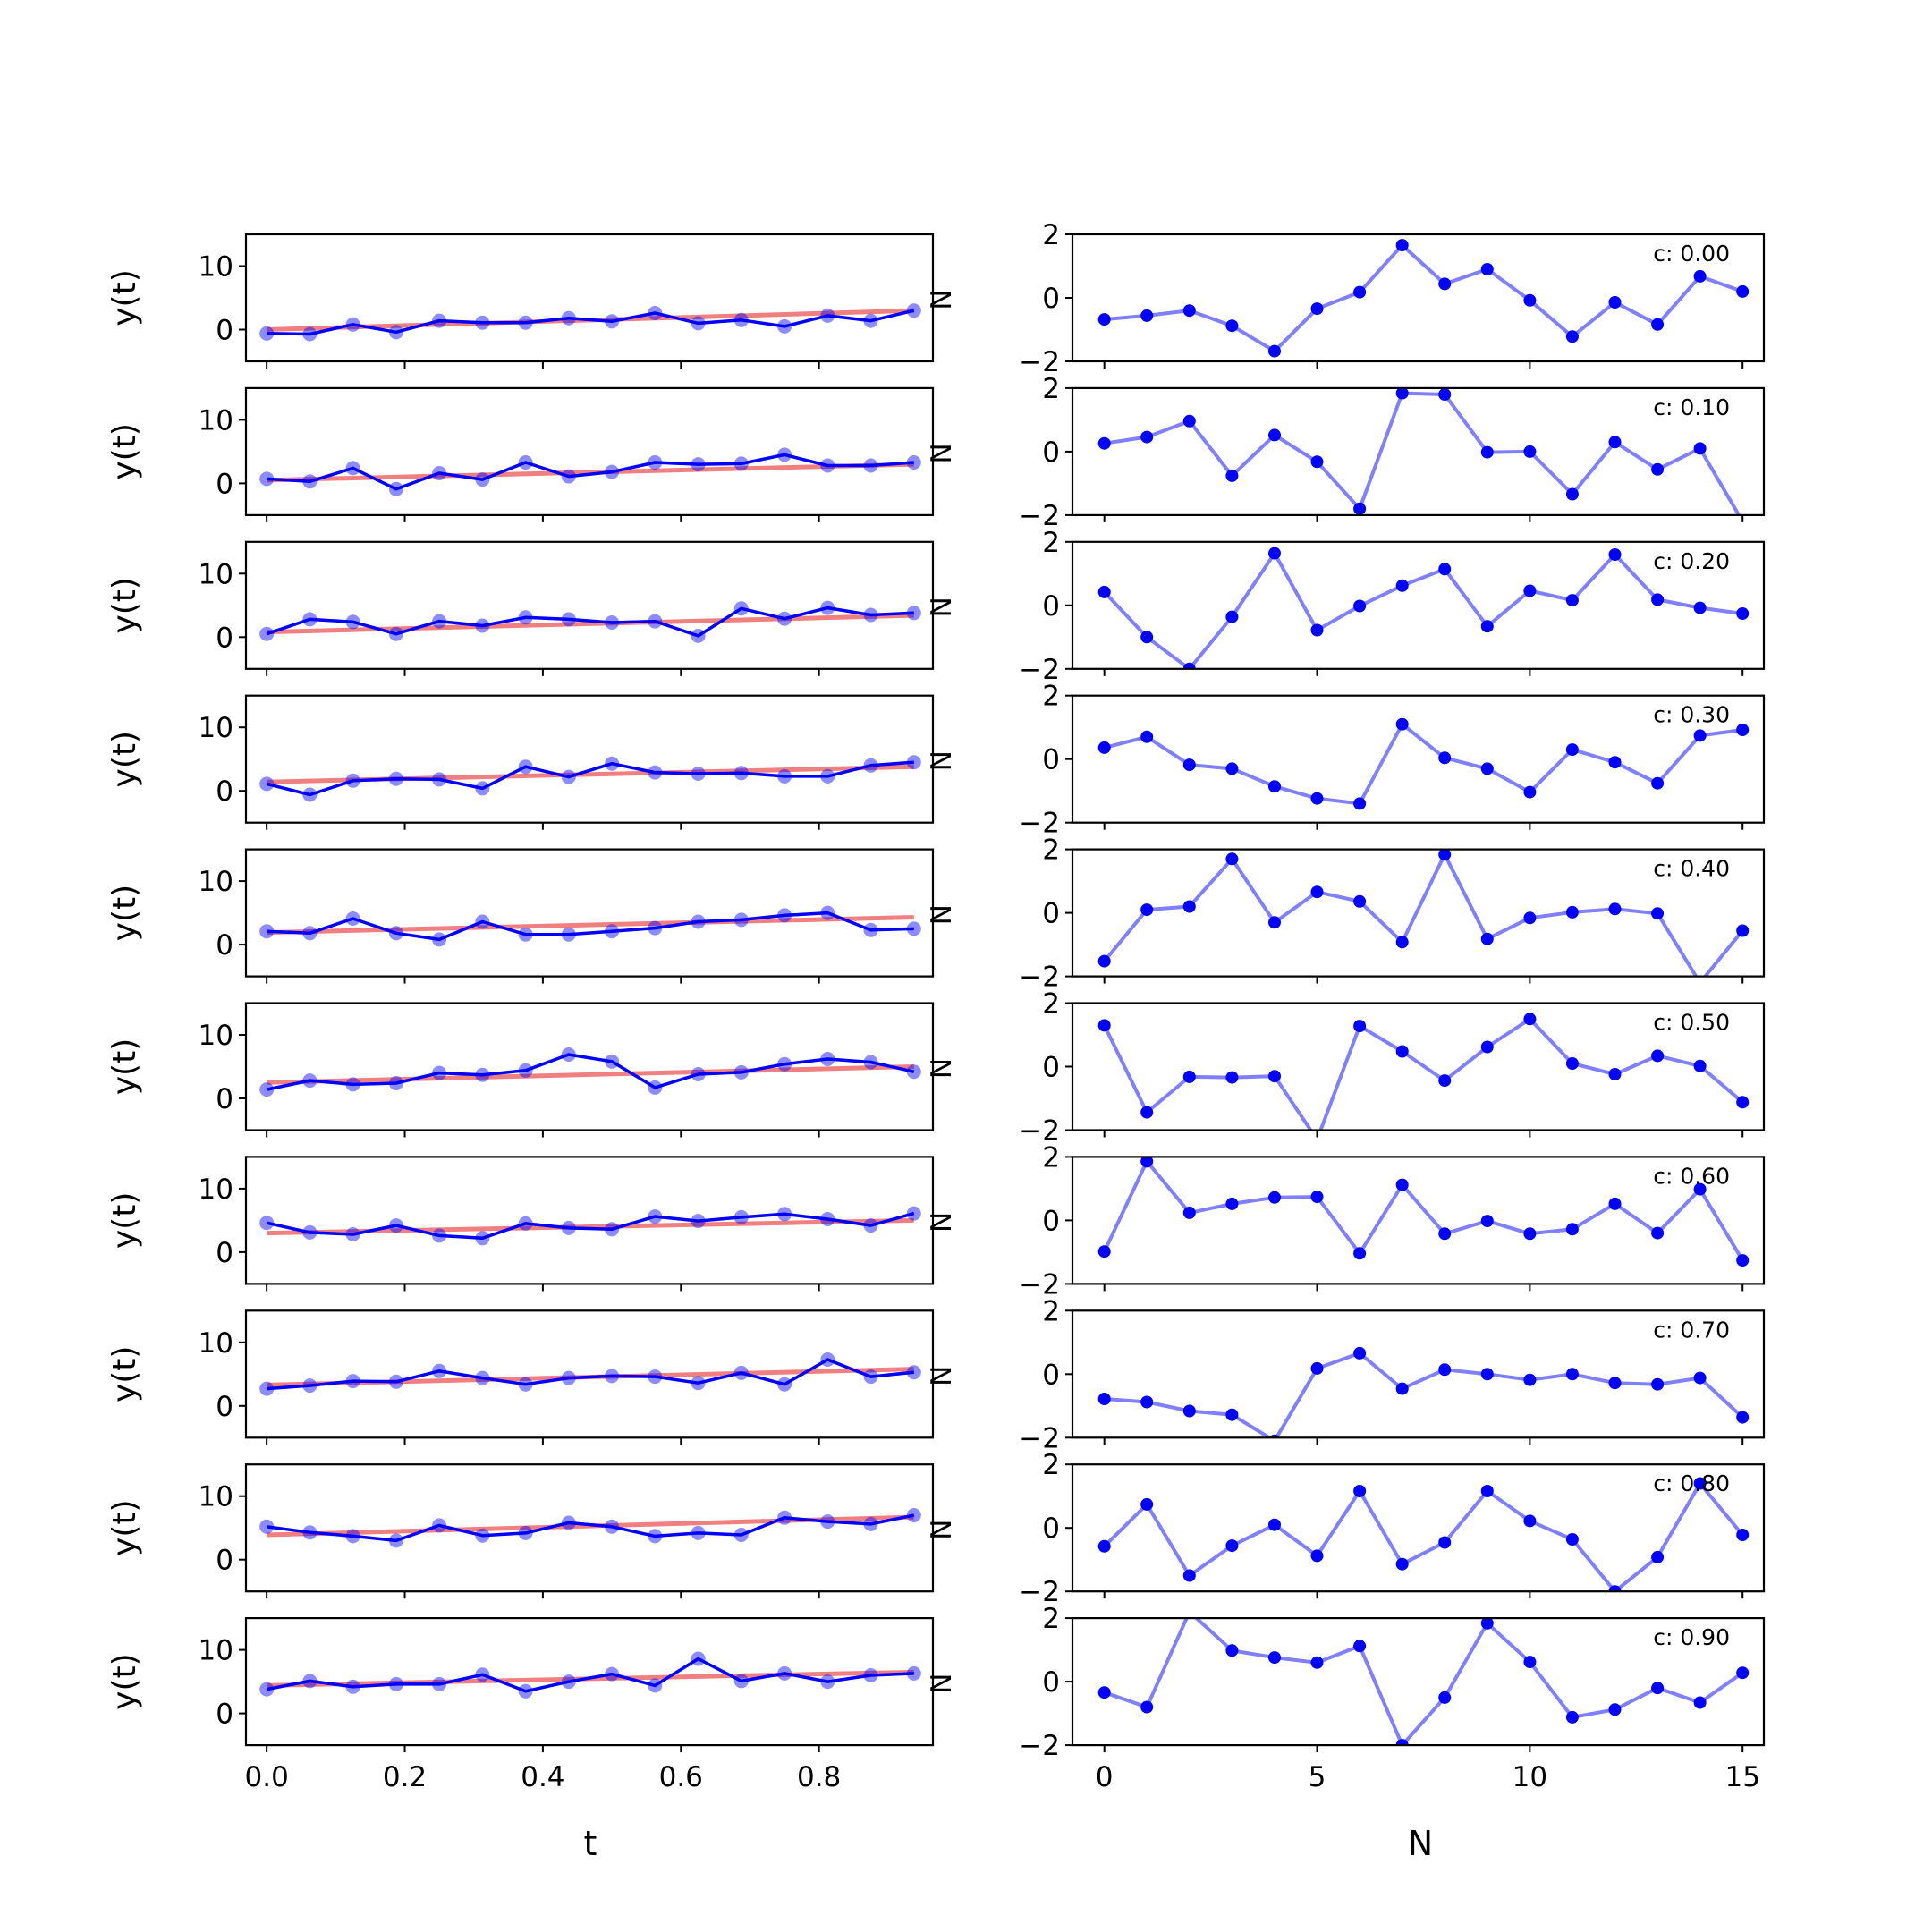 The height and width of the screenshot is (1932, 1932). What do you see at coordinates (1530, 1777) in the screenshot?
I see `x-tick-label: 10` at bounding box center [1530, 1777].